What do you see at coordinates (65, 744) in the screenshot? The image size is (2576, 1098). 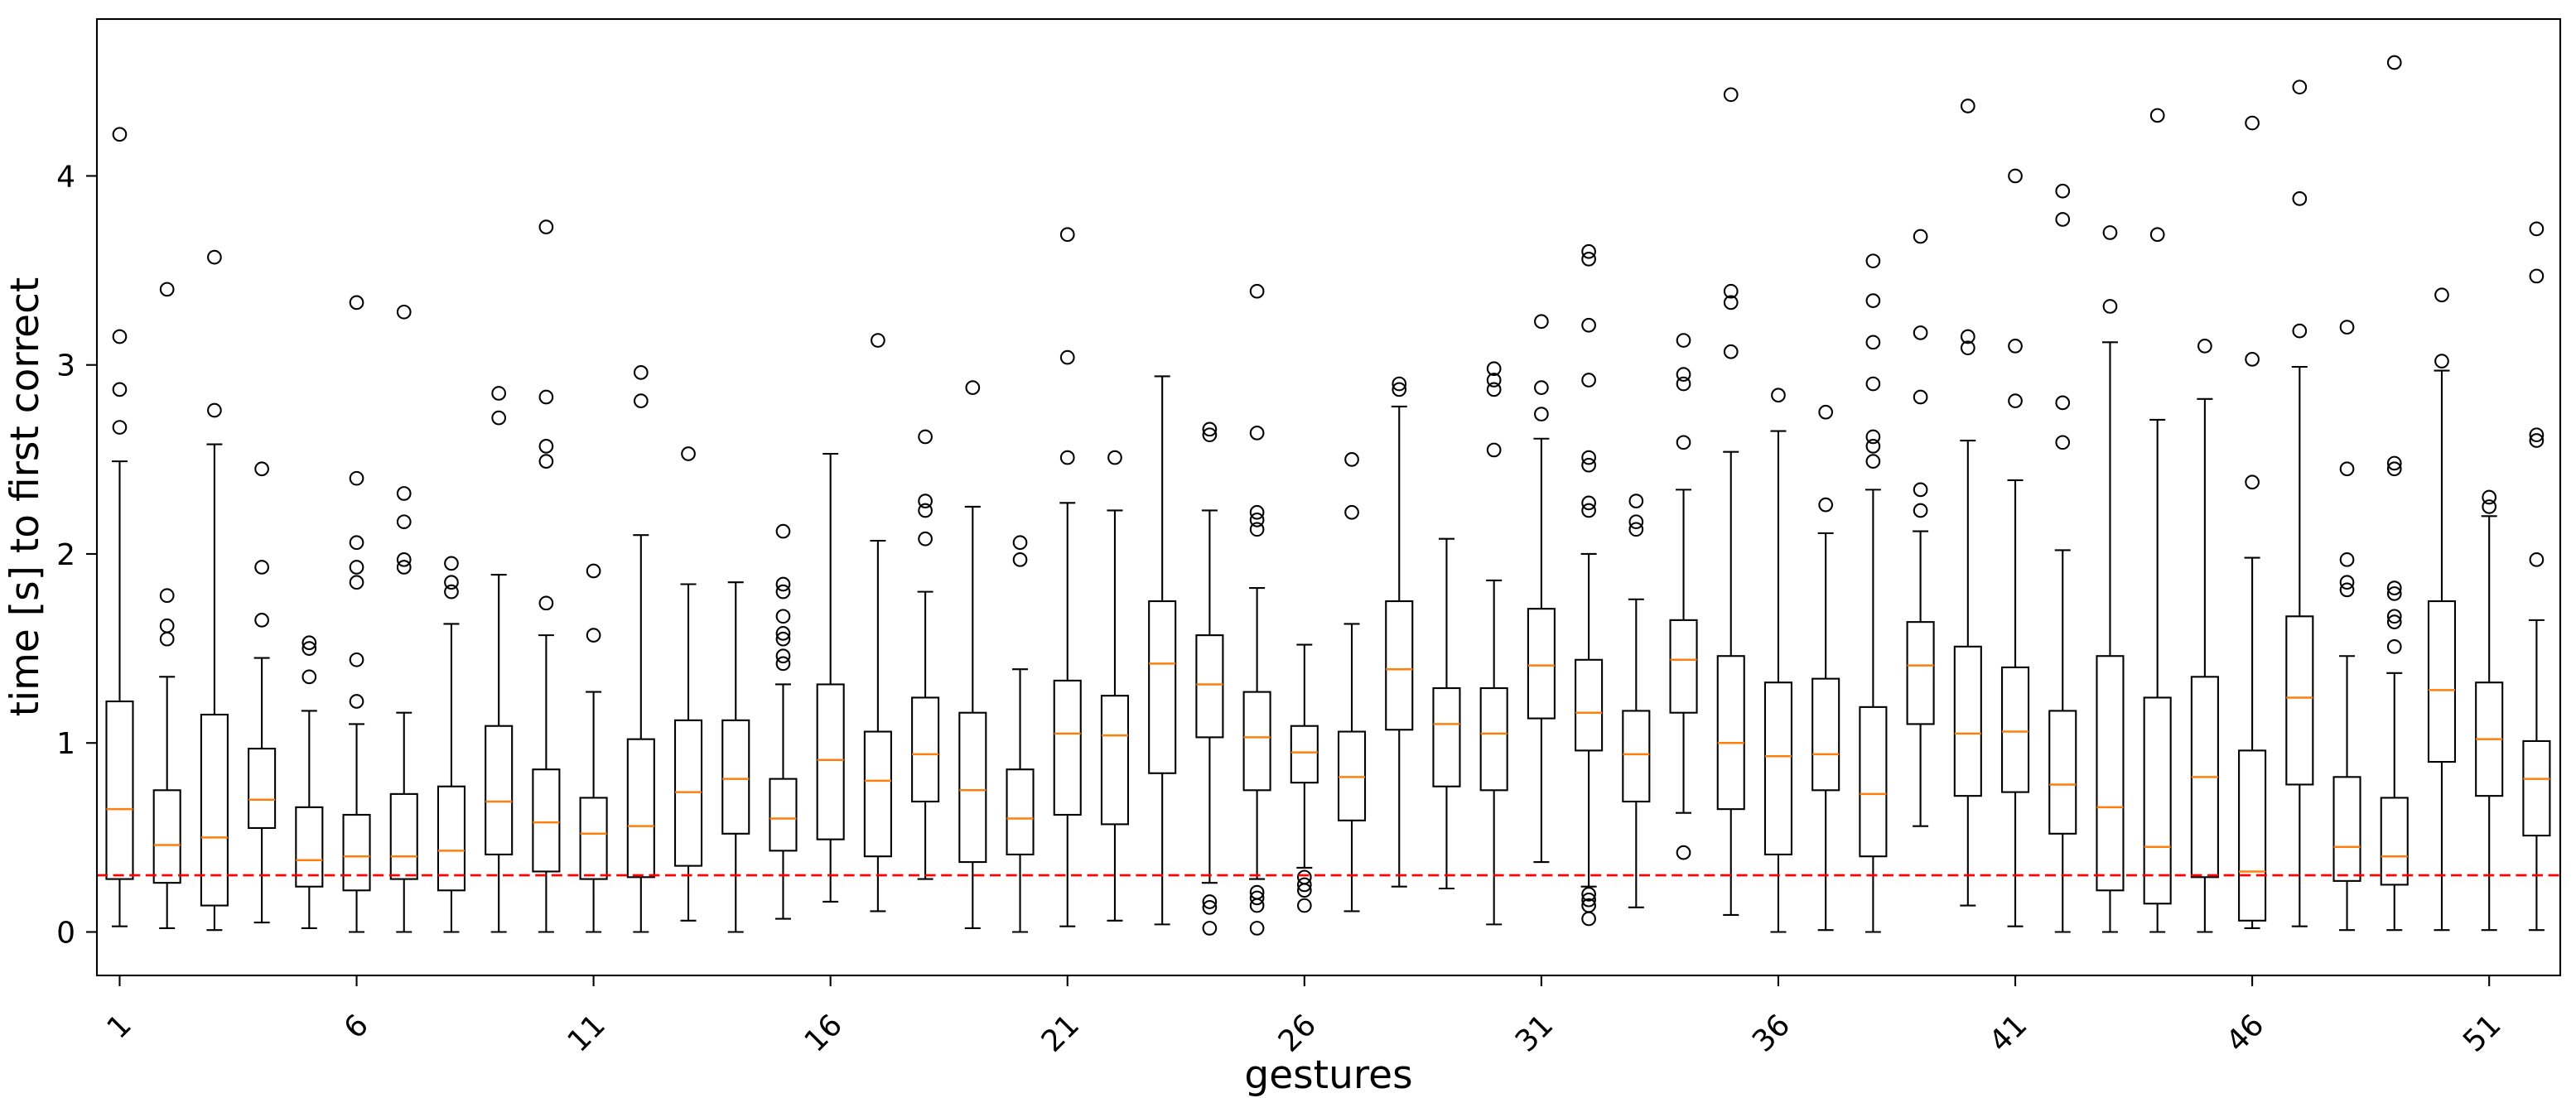 I see `y-tick-label: 1` at bounding box center [65, 744].